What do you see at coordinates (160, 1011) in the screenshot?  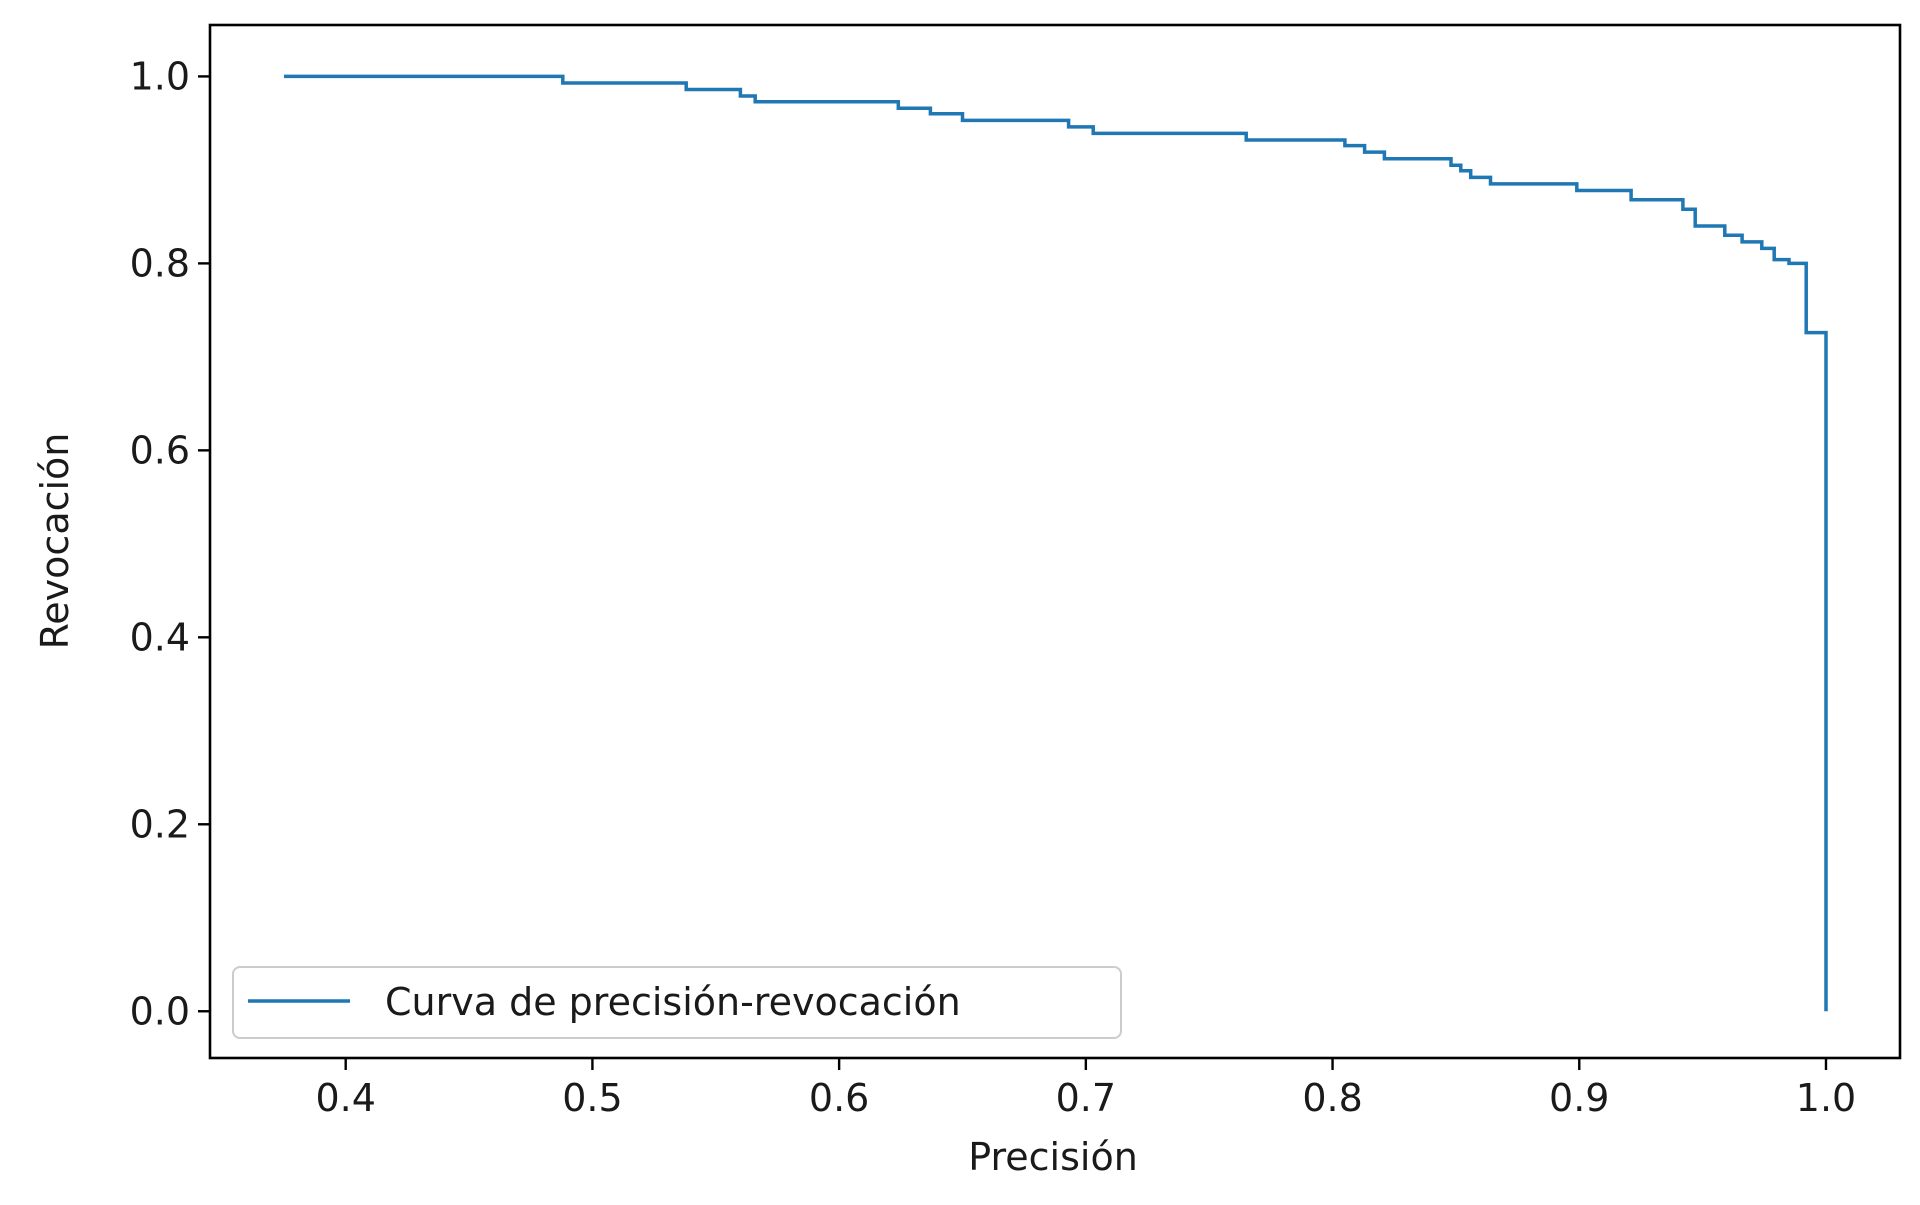 I see `y-tick-label: 0.0` at bounding box center [160, 1011].